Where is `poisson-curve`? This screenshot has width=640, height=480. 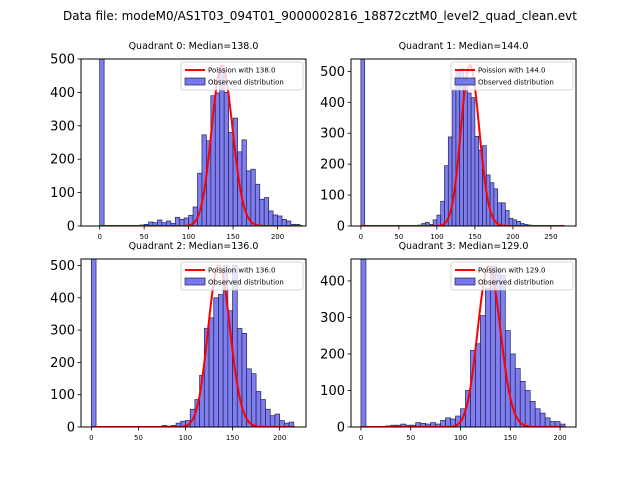
poisson-curve is located at coordinates (462, 145).